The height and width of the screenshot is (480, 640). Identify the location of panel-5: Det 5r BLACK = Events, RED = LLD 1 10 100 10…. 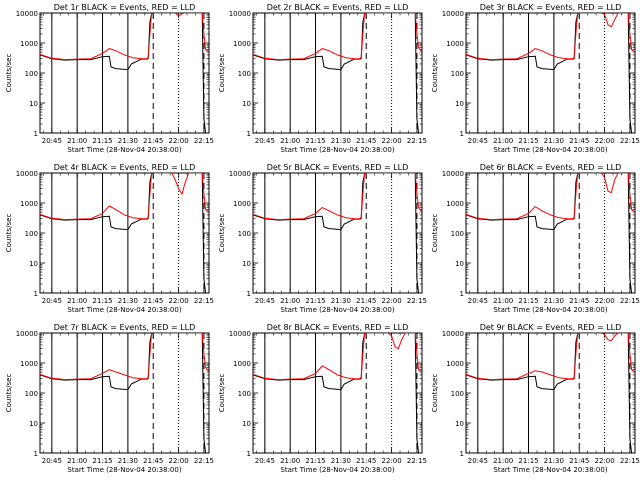
(322, 238).